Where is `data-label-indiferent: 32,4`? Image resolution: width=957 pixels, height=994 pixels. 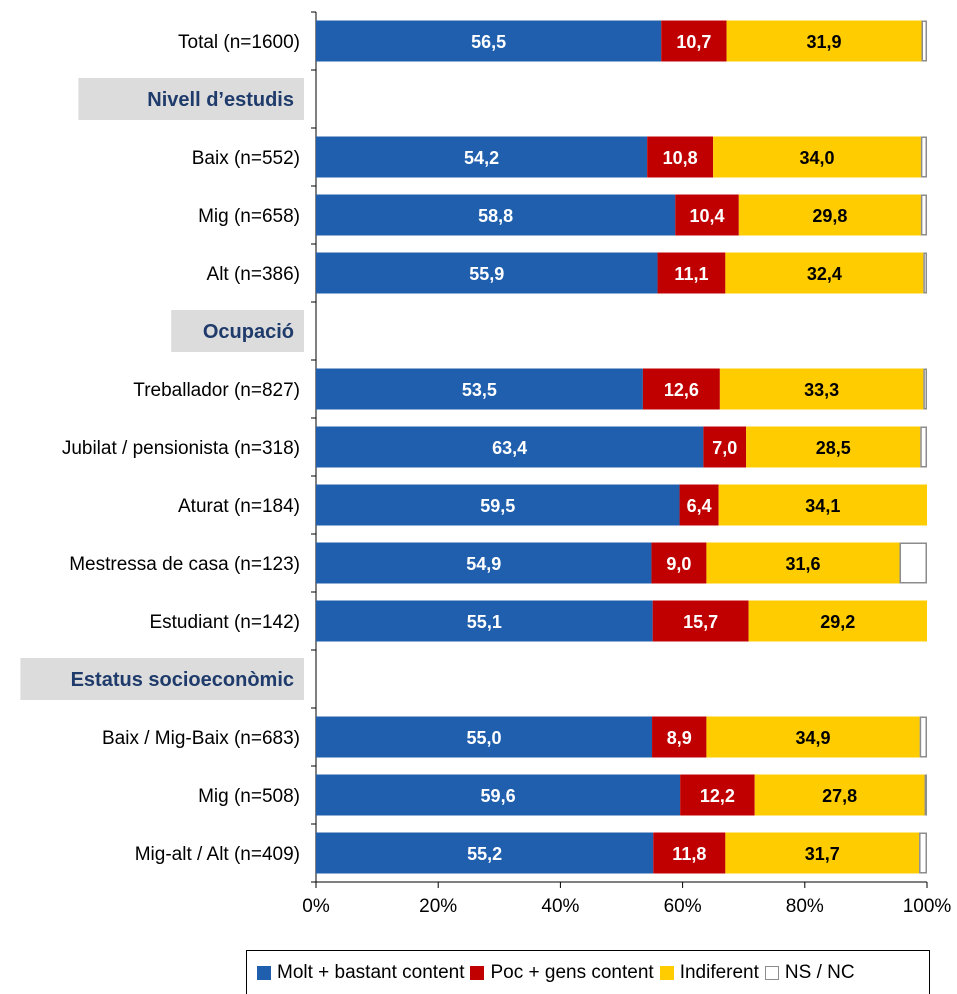
data-label-indiferent: 32,4 is located at coordinates (824, 274).